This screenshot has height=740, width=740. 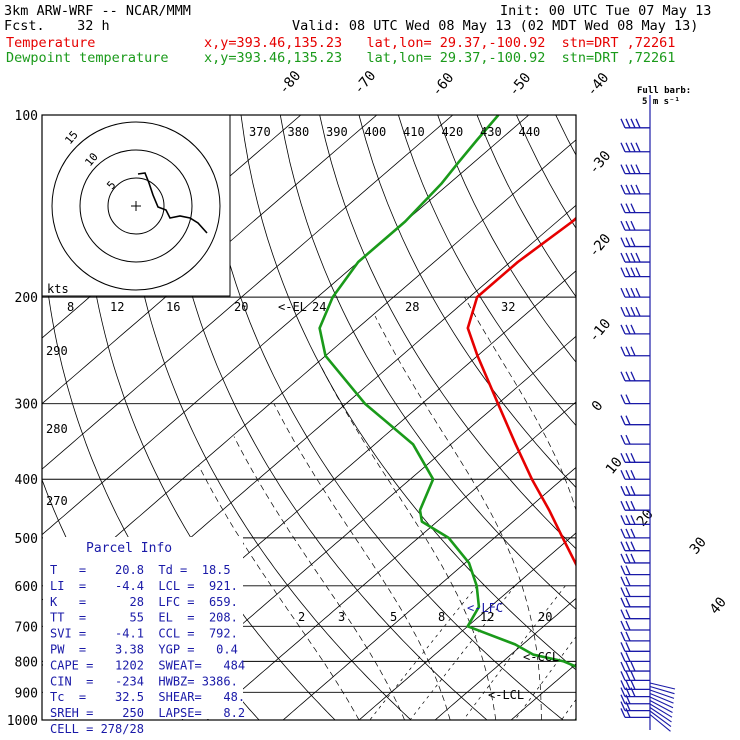 What do you see at coordinates (301, 617) in the screenshot?
I see `mixing-ratio-label: 2` at bounding box center [301, 617].